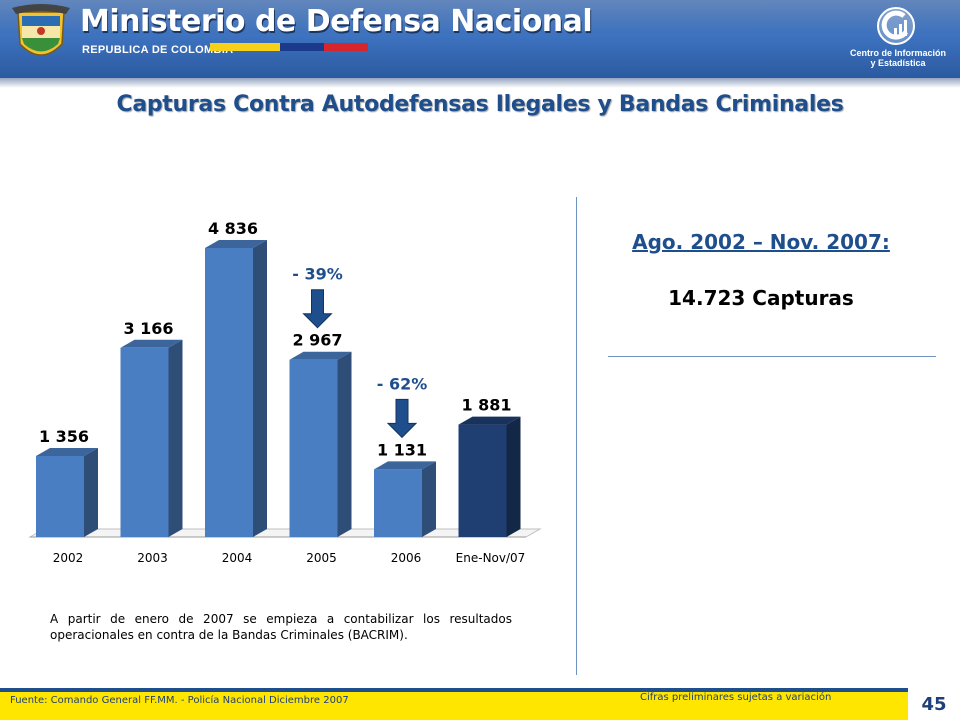  I want to click on summary-rule, so click(772, 356).